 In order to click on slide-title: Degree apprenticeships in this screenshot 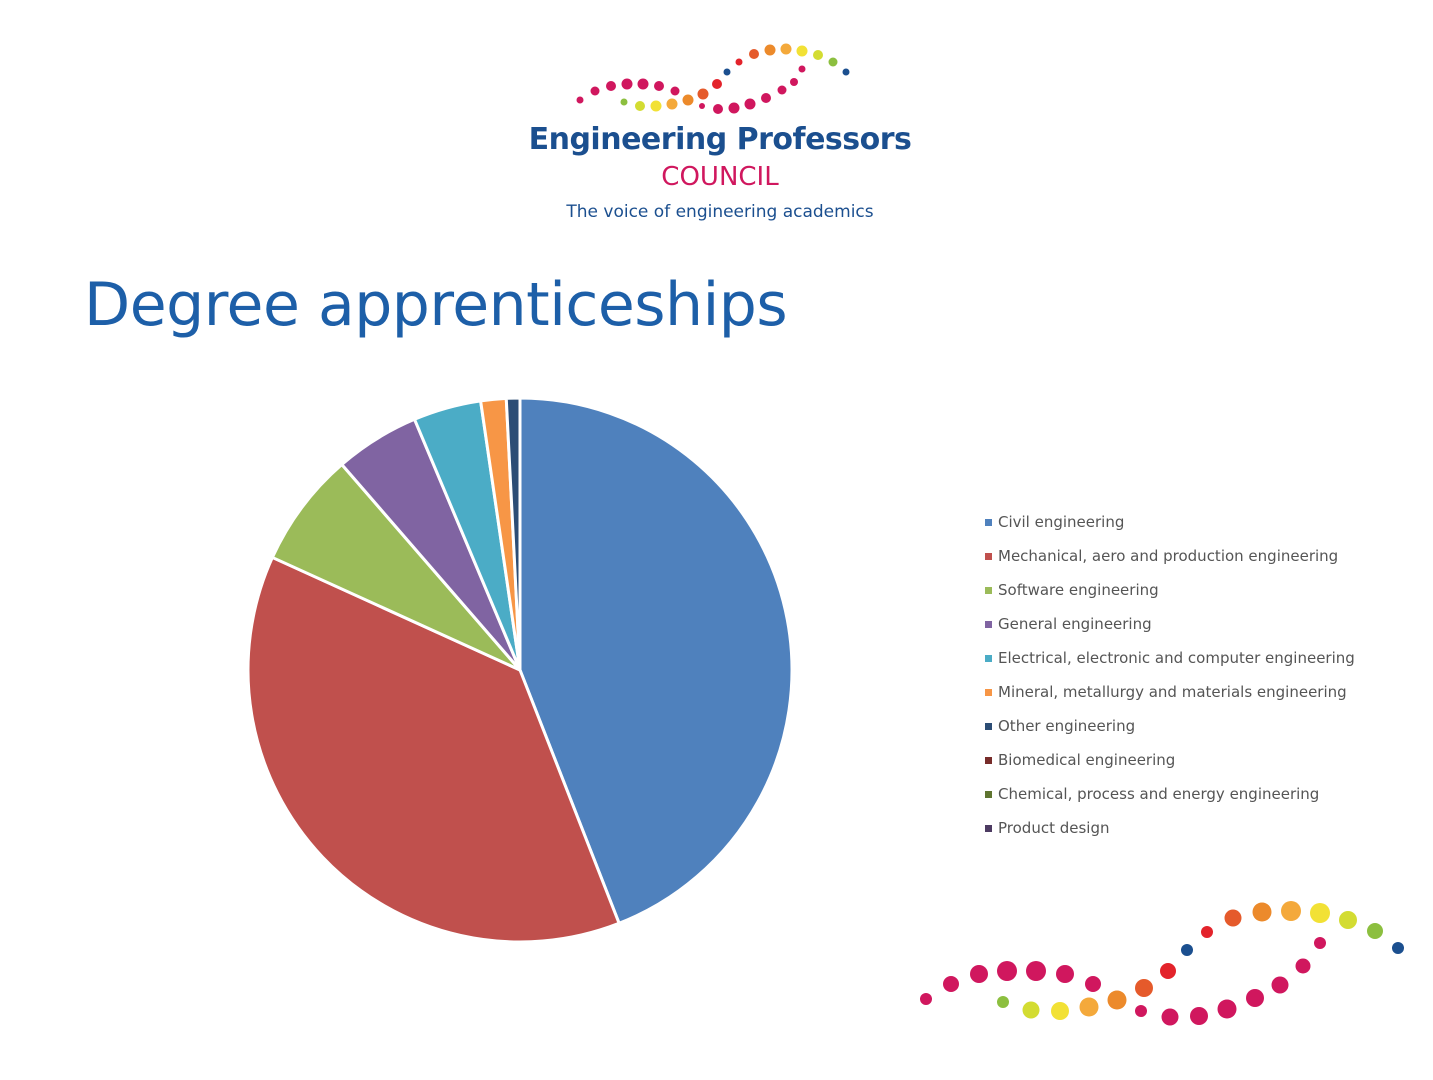, I will do `click(436, 305)`.